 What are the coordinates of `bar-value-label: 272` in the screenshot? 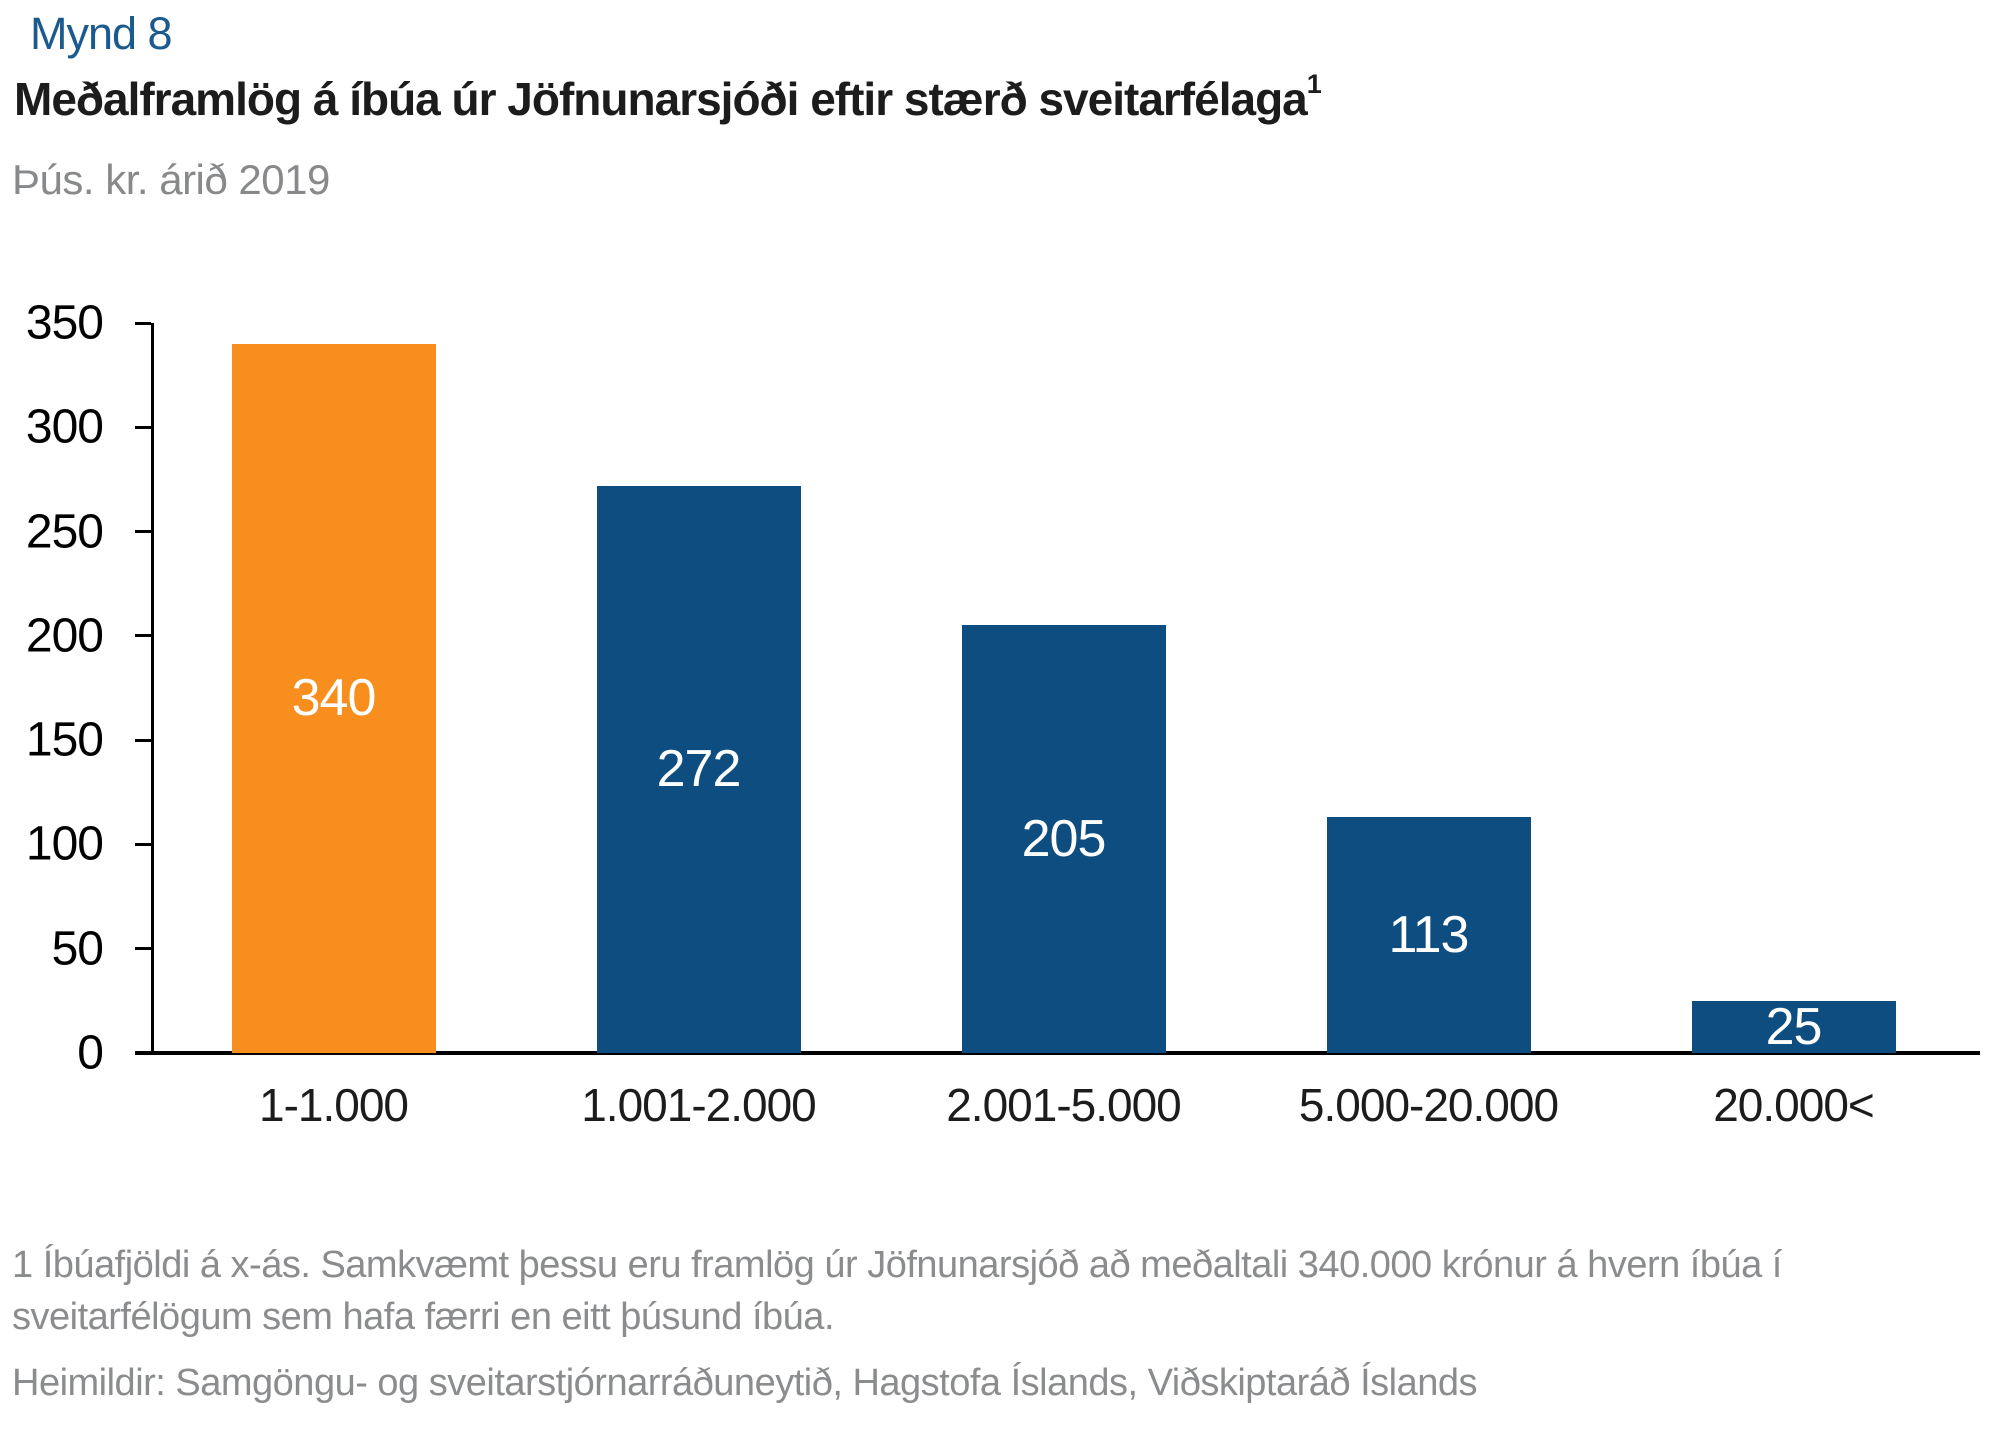 It's located at (699, 769).